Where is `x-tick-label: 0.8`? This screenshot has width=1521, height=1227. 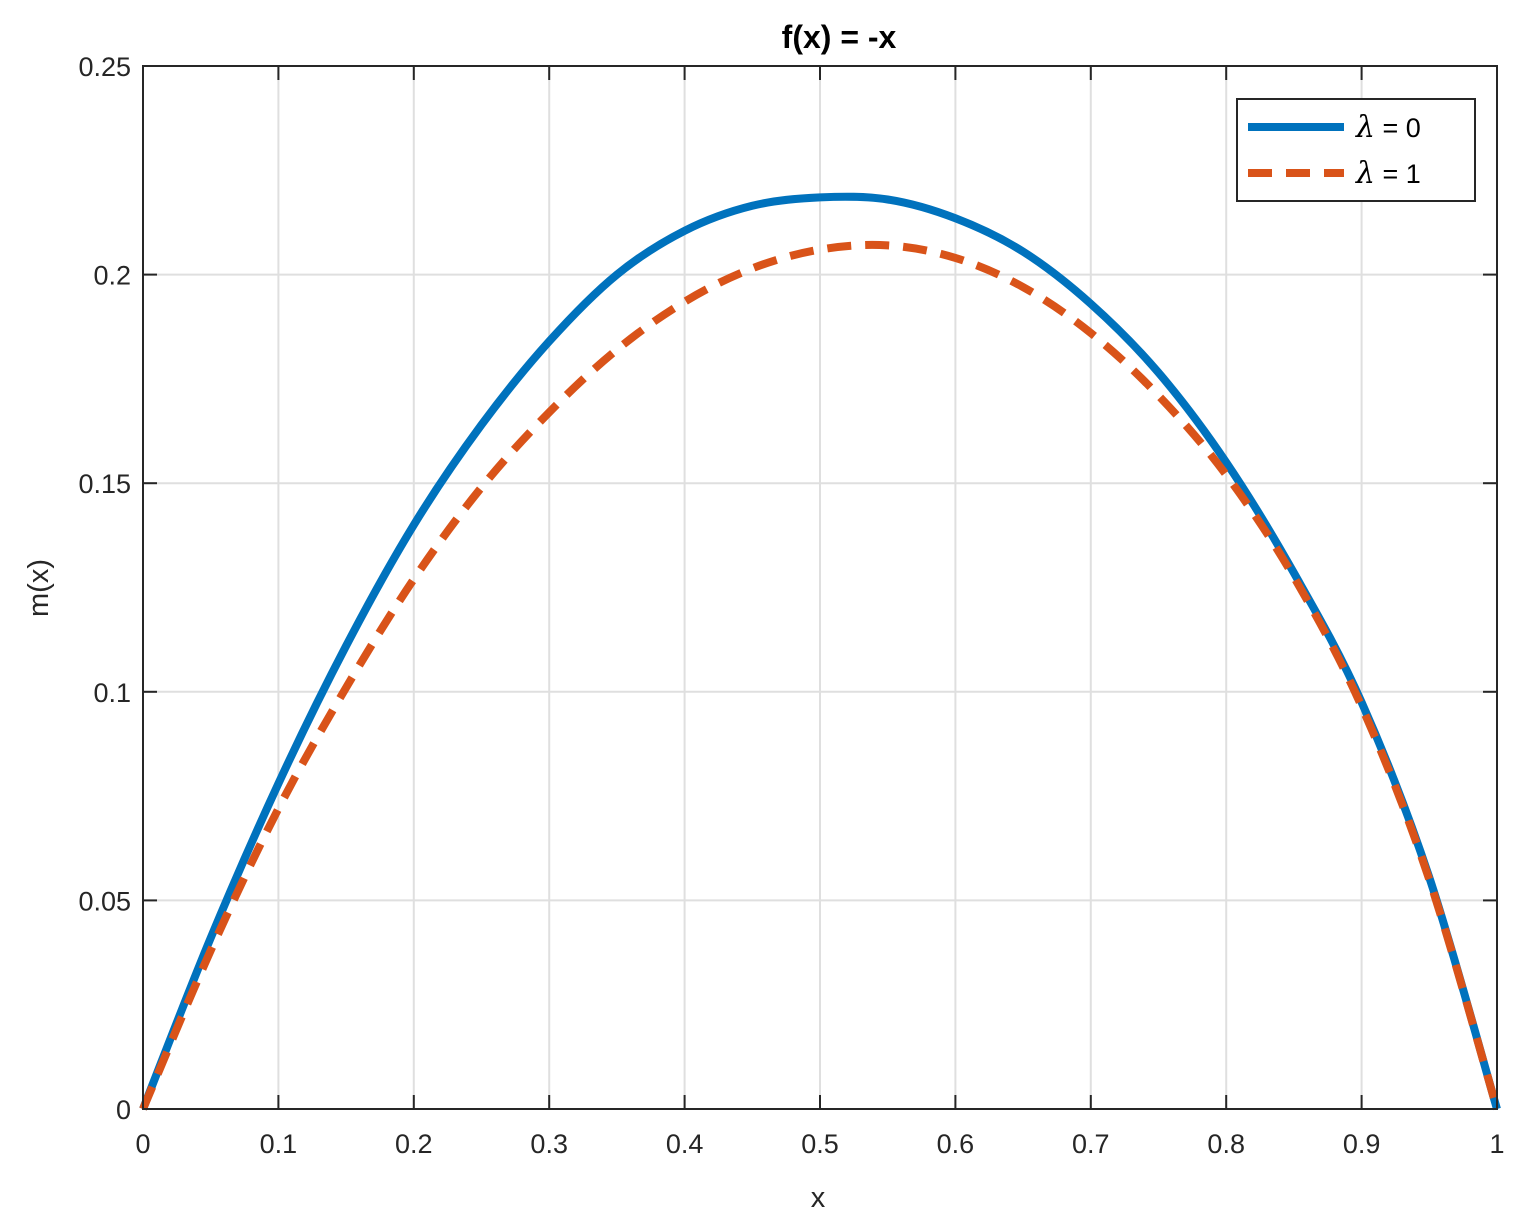 x-tick-label: 0.8 is located at coordinates (1226, 1144).